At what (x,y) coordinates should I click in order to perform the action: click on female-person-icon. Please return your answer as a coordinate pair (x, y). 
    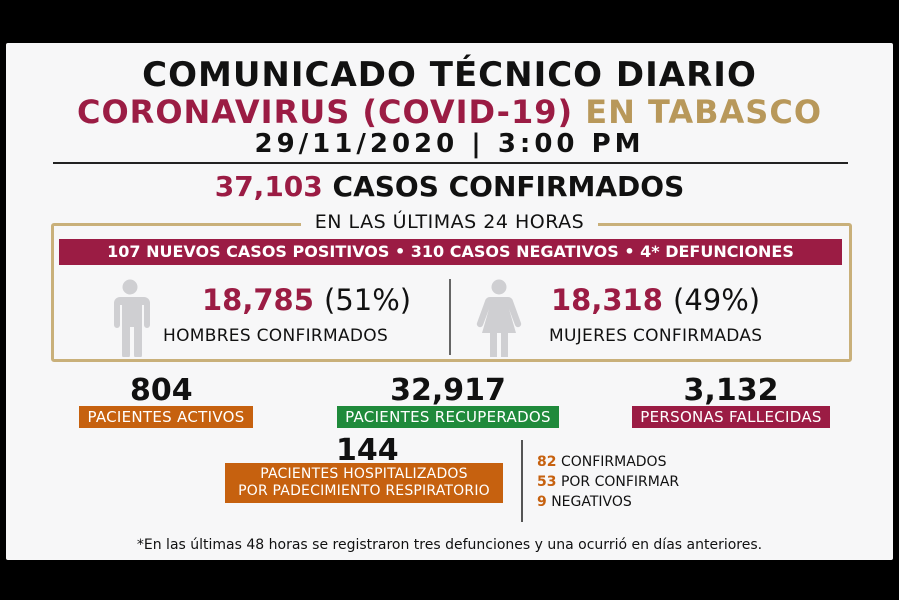
    Looking at the image, I should click on (499, 318).